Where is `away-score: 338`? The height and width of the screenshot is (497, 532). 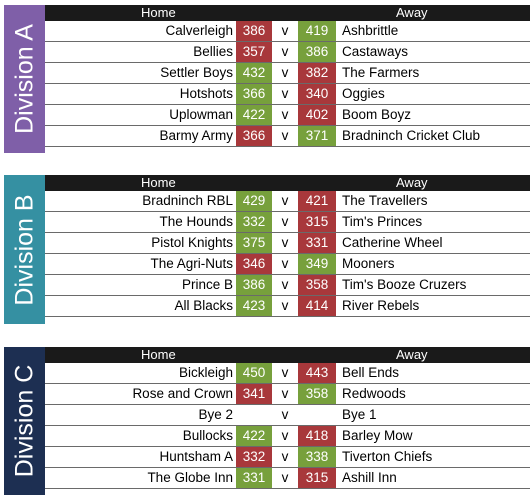
away-score: 338 is located at coordinates (317, 457).